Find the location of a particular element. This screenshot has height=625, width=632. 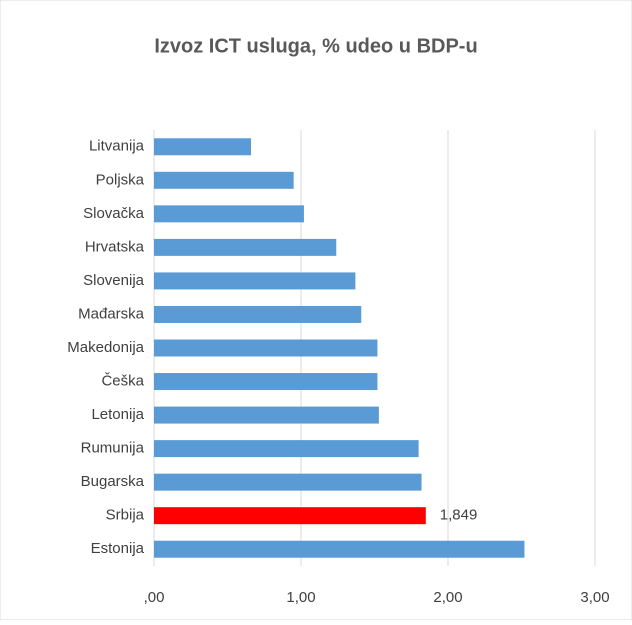

y-tick-label: Rumunija is located at coordinates (113, 448).